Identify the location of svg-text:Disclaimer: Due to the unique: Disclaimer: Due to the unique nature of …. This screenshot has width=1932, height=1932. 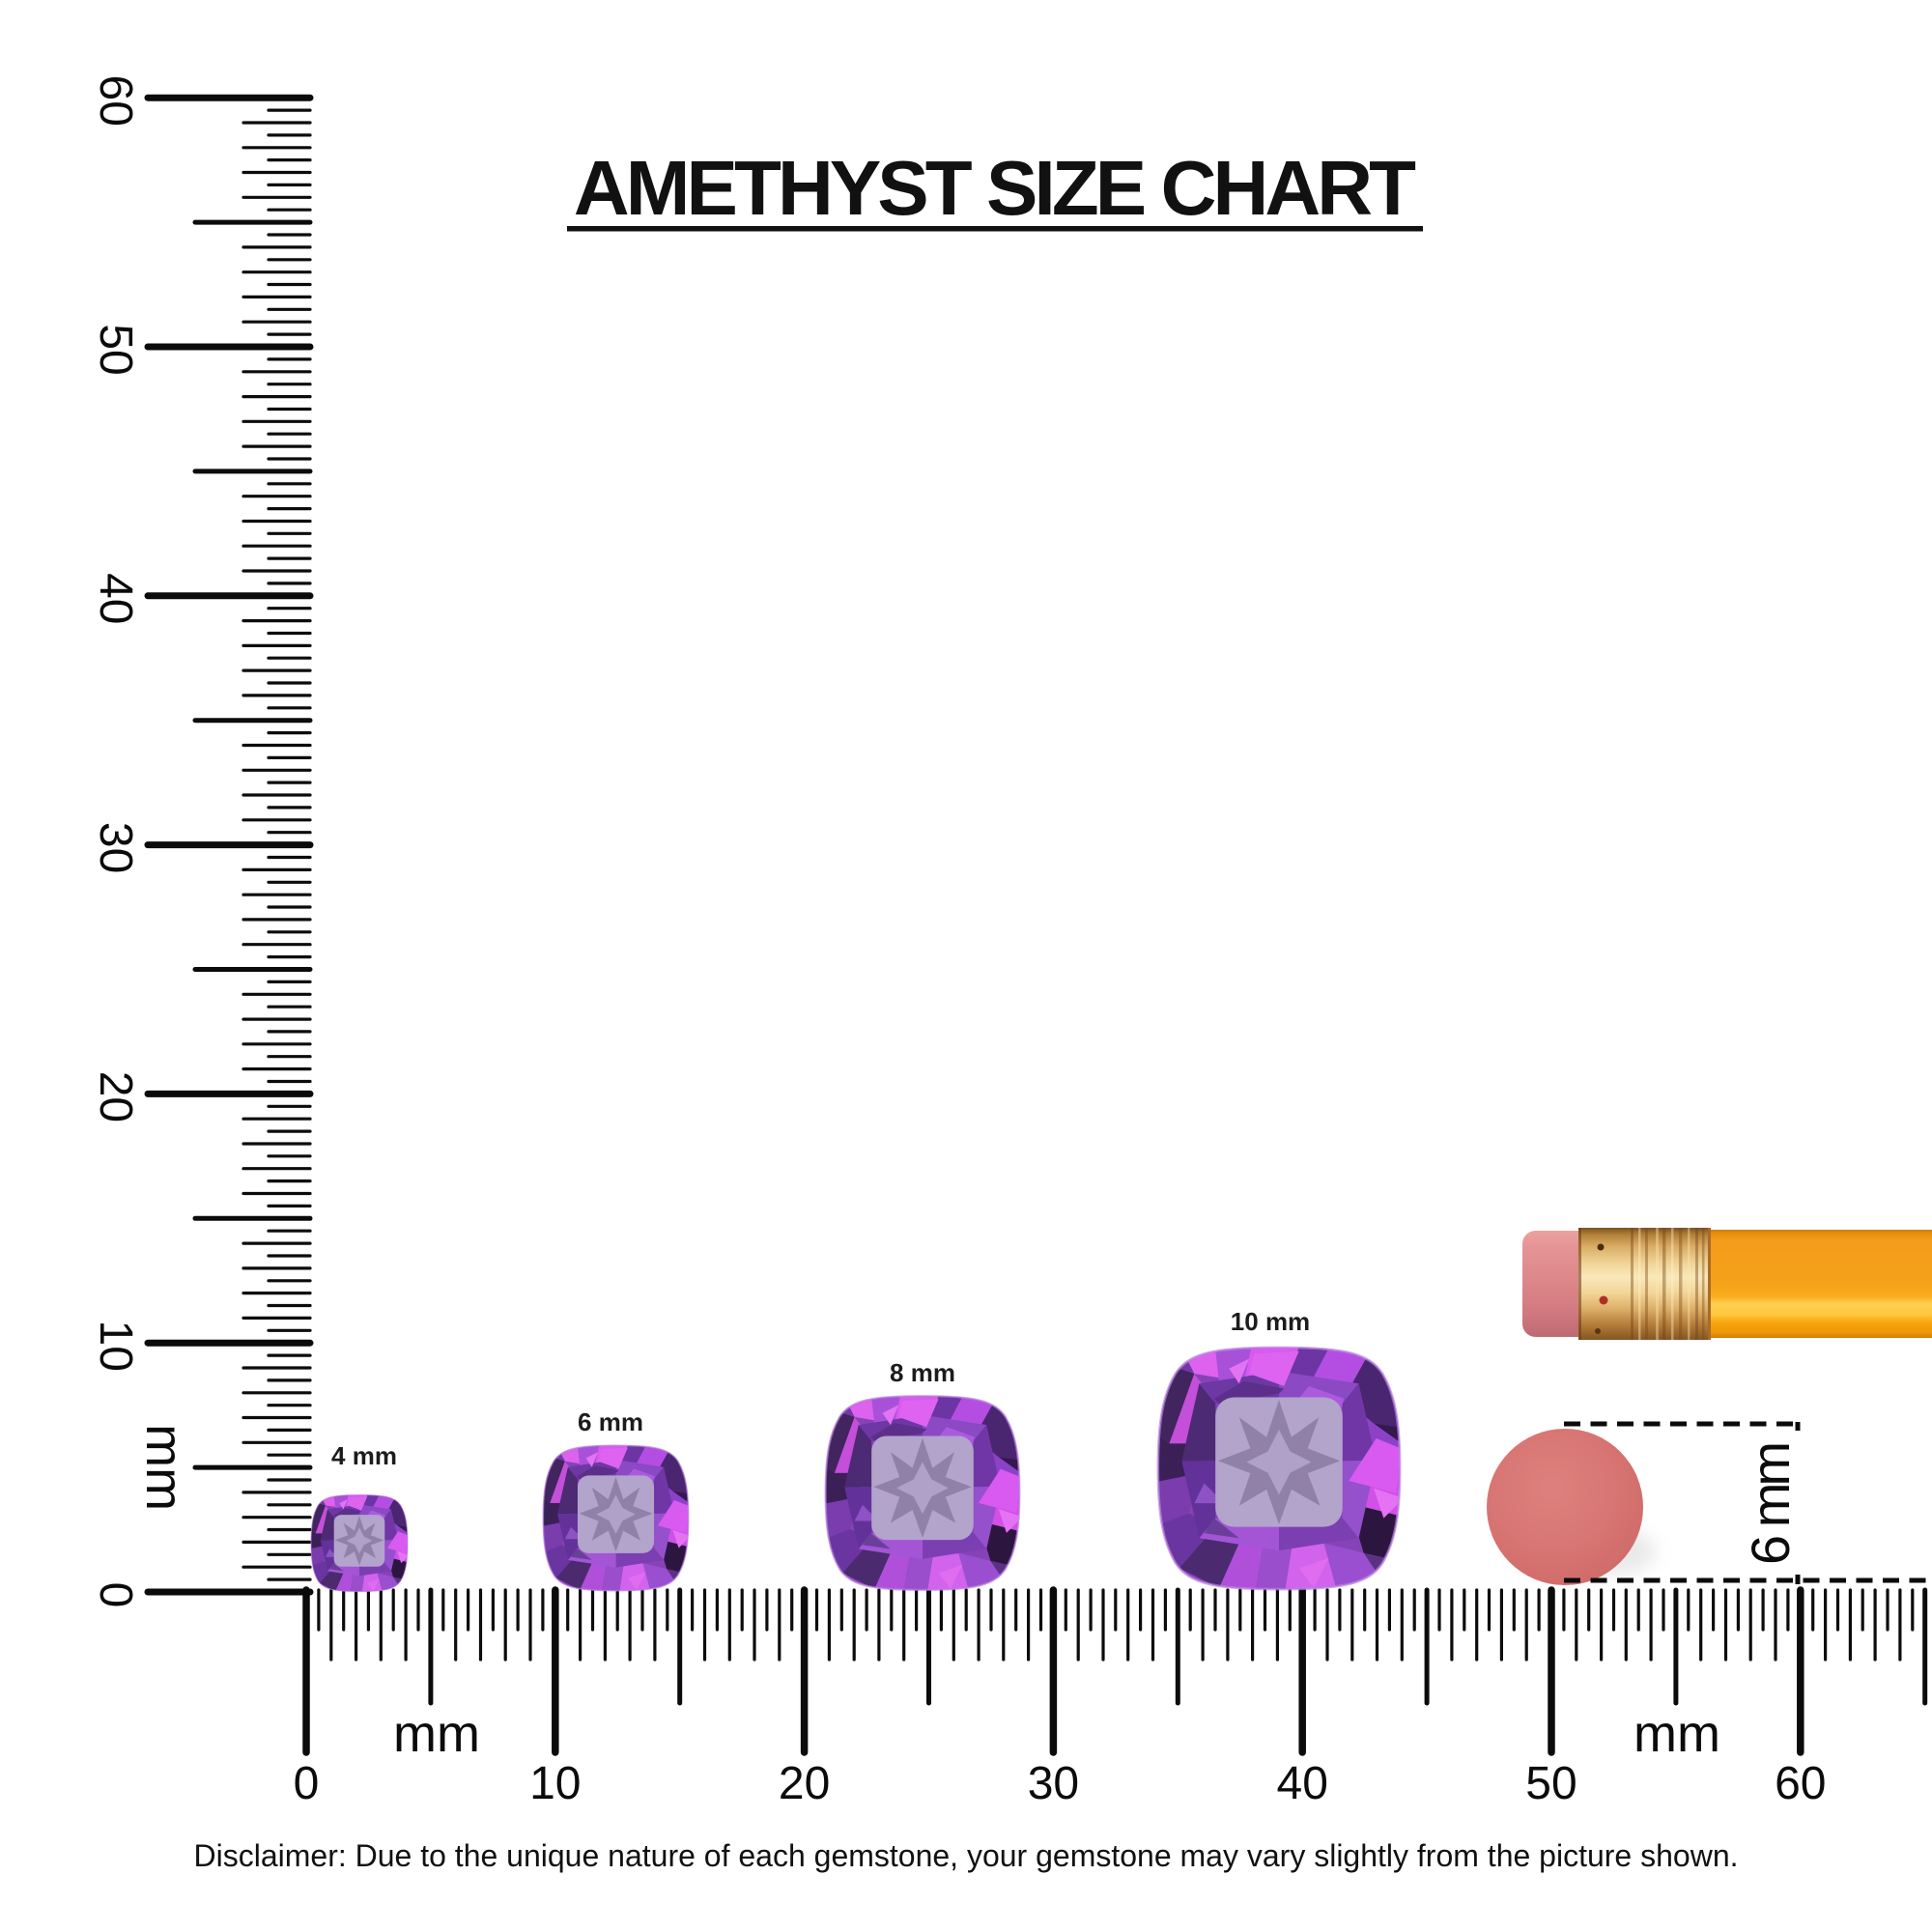
(966, 1855).